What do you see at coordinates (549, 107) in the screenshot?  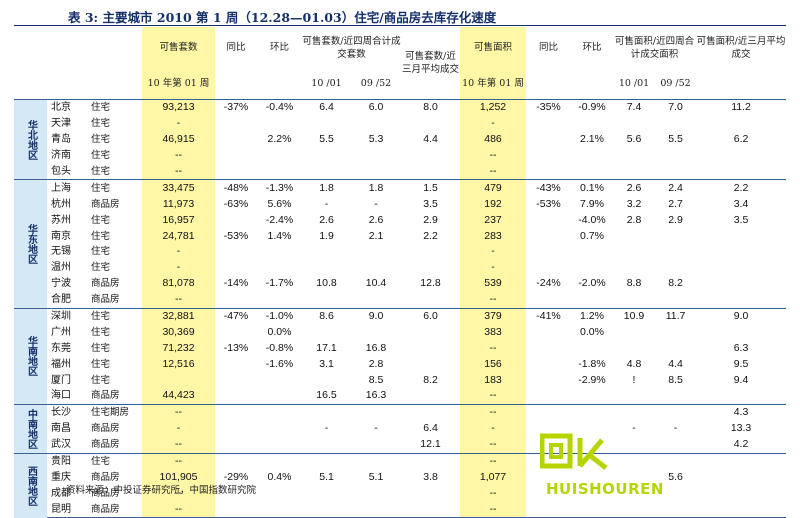 I see `data-cell: -35%` at bounding box center [549, 107].